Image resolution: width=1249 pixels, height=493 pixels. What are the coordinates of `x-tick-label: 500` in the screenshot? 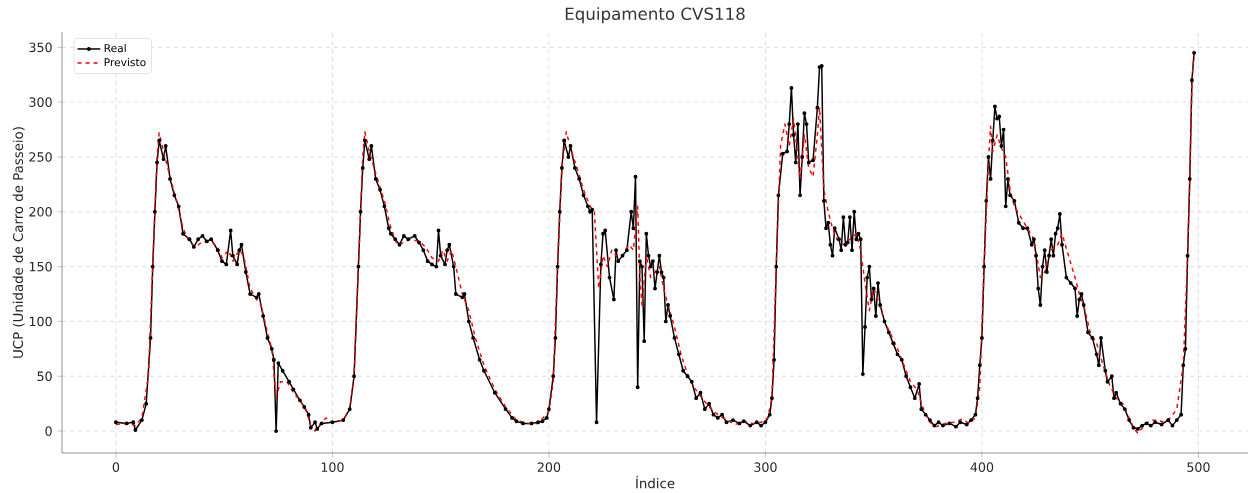 It's located at (1198, 467).